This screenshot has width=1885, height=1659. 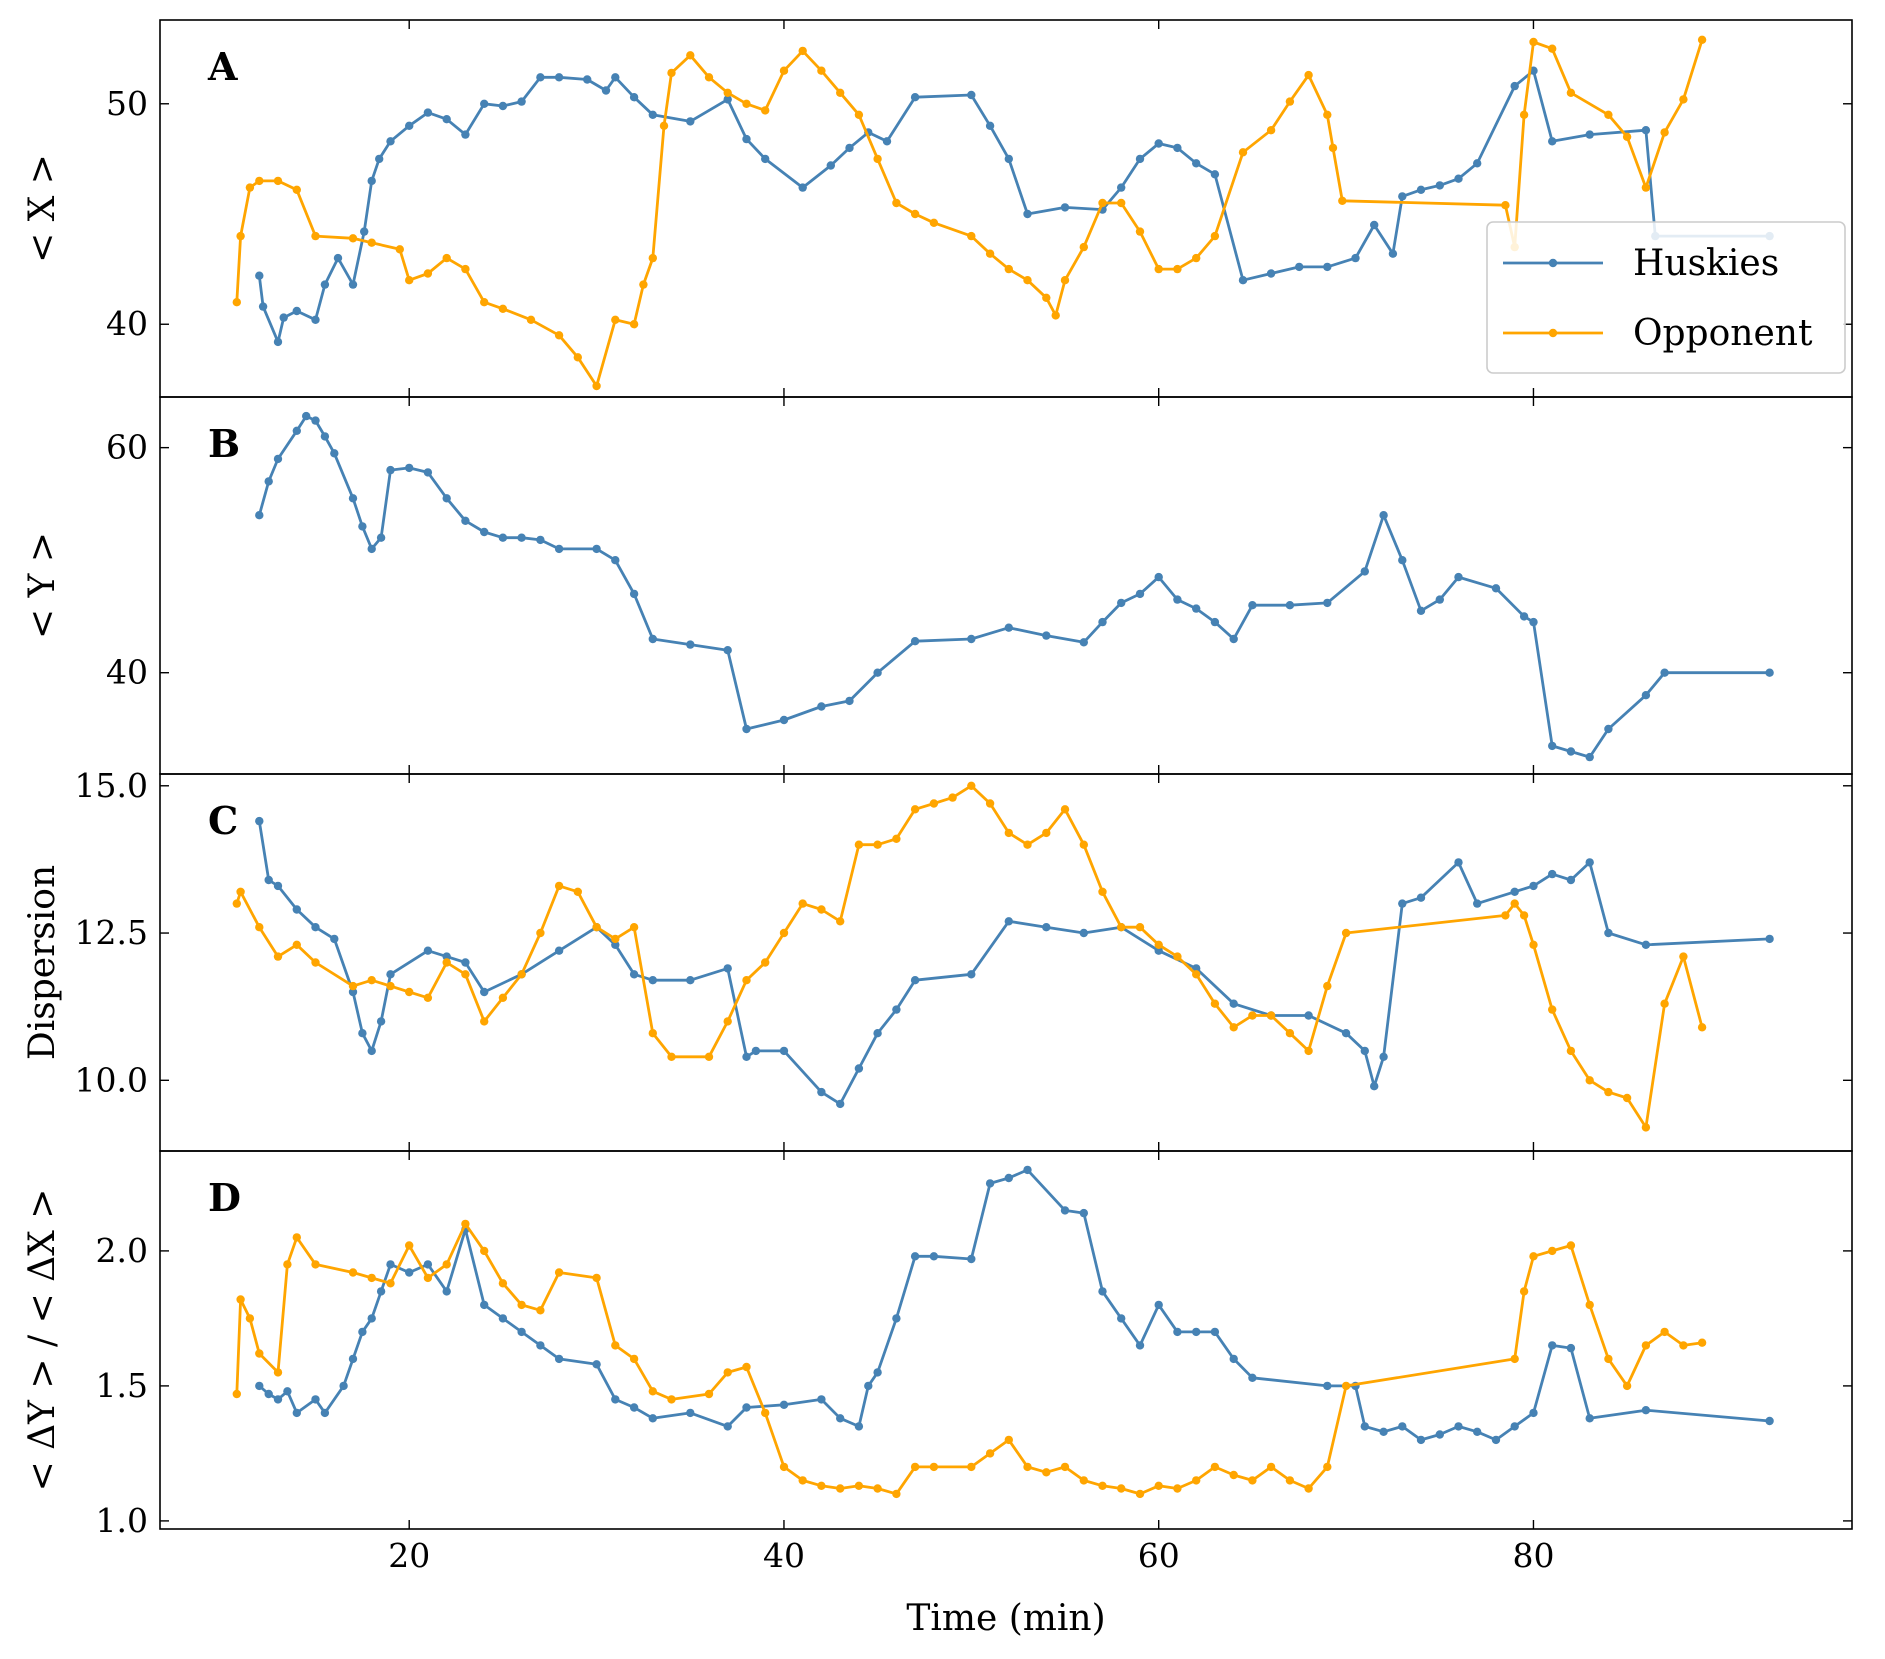 I want to click on series-line-huskies, so click(x=1014, y=1305).